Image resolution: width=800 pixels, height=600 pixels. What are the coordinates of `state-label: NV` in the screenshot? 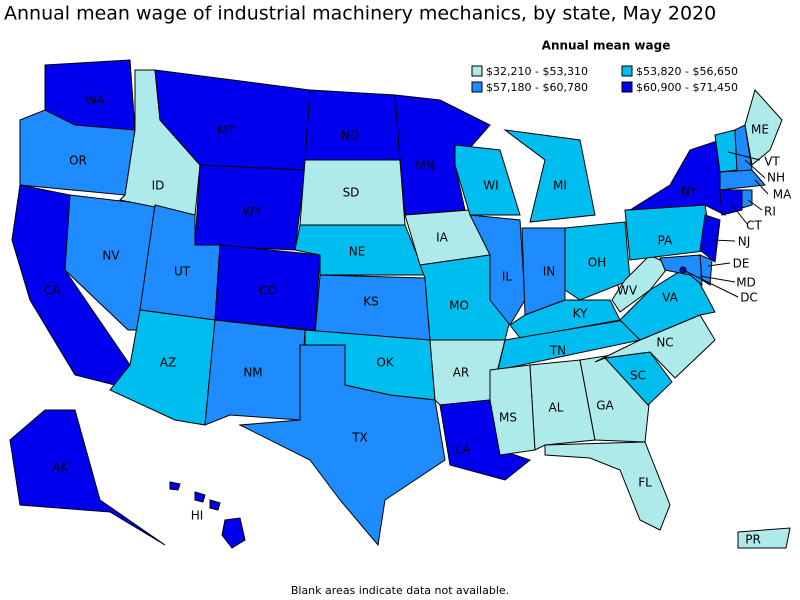 It's located at (111, 256).